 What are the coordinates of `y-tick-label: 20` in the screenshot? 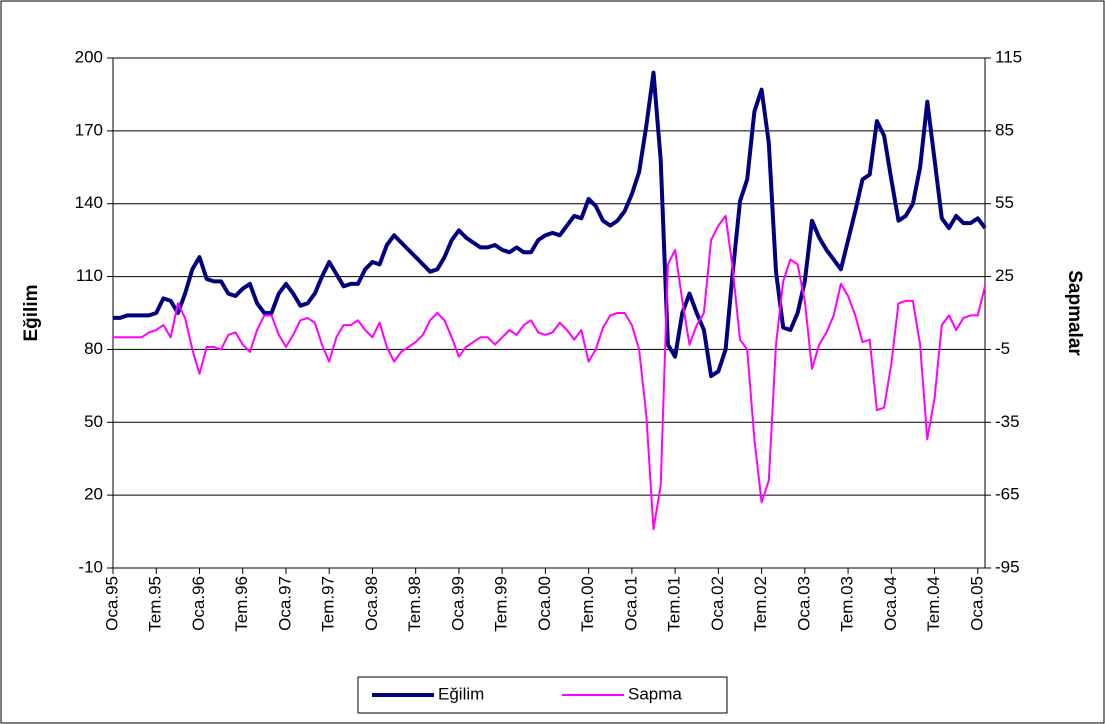 It's located at (93, 494).